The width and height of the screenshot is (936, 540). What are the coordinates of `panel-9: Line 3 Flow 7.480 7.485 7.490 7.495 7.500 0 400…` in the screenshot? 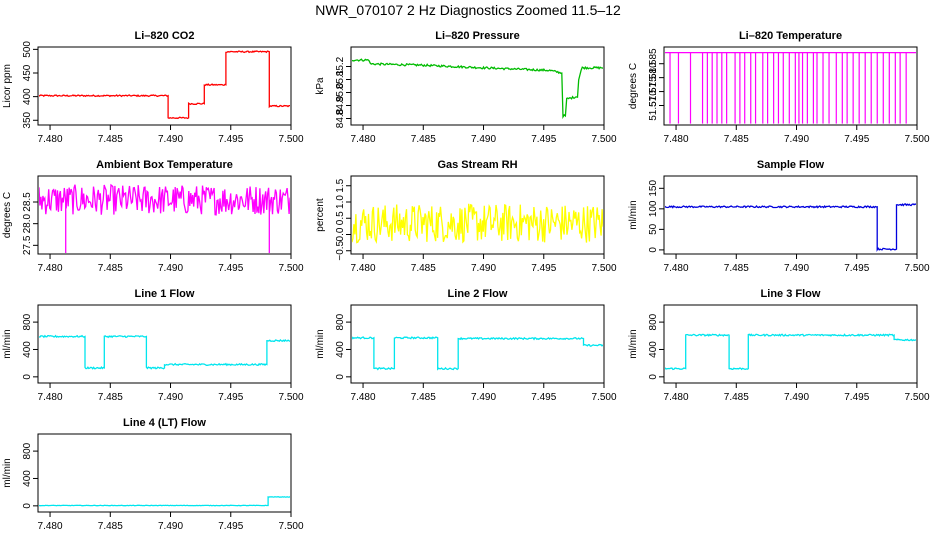 It's located at (779, 345).